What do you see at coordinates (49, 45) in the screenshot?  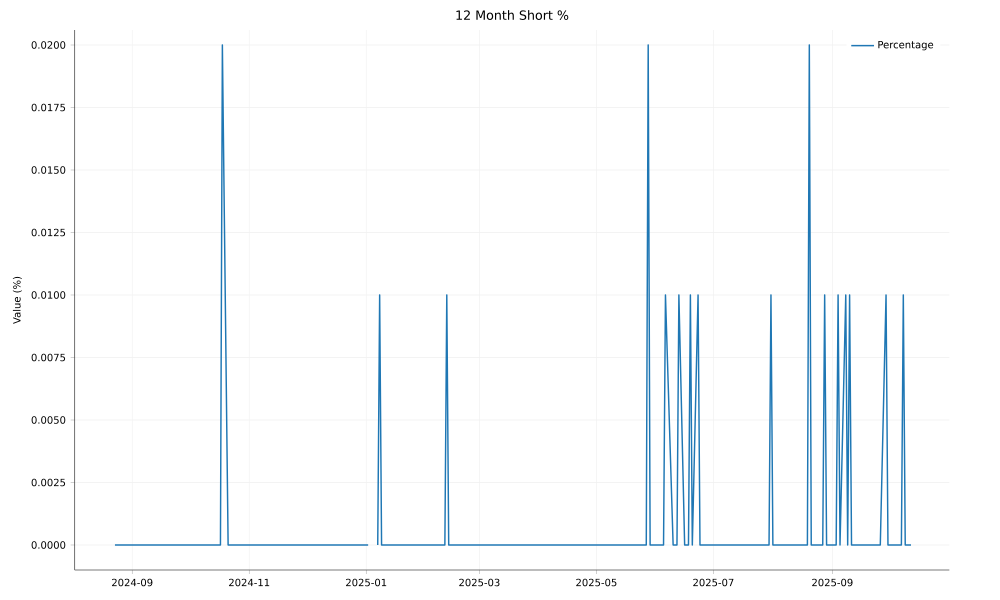 I see `y-tick-label: 0.0200` at bounding box center [49, 45].